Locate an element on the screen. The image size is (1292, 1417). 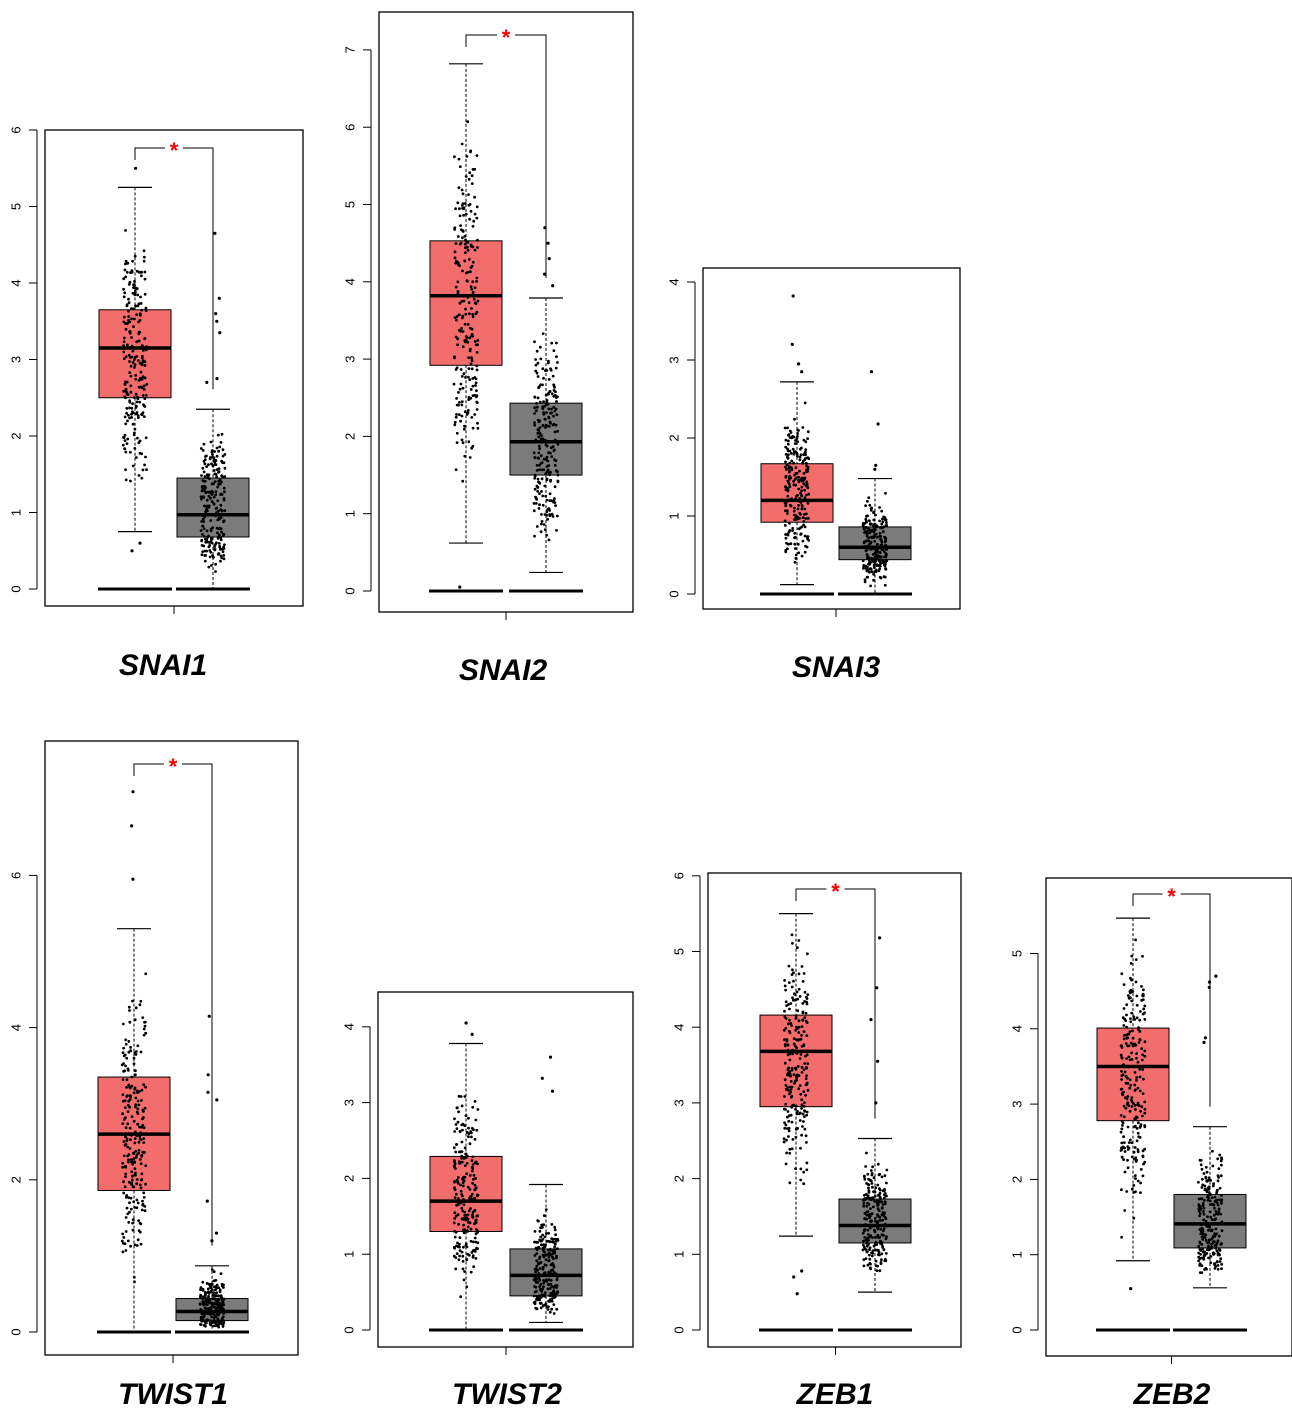
y-tick-label: 4 is located at coordinates (349, 281).